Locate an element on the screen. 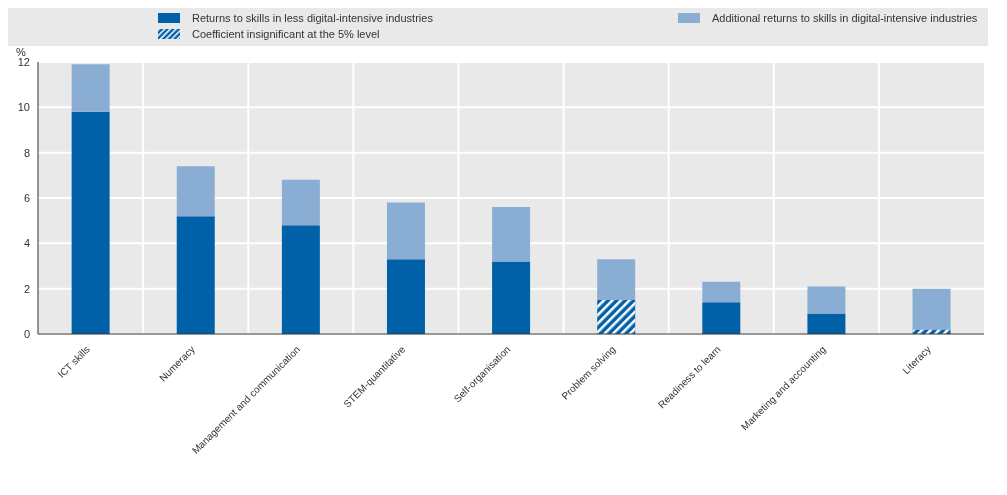 This screenshot has height=495, width=1007. y-tick-label: 4 is located at coordinates (26, 243).